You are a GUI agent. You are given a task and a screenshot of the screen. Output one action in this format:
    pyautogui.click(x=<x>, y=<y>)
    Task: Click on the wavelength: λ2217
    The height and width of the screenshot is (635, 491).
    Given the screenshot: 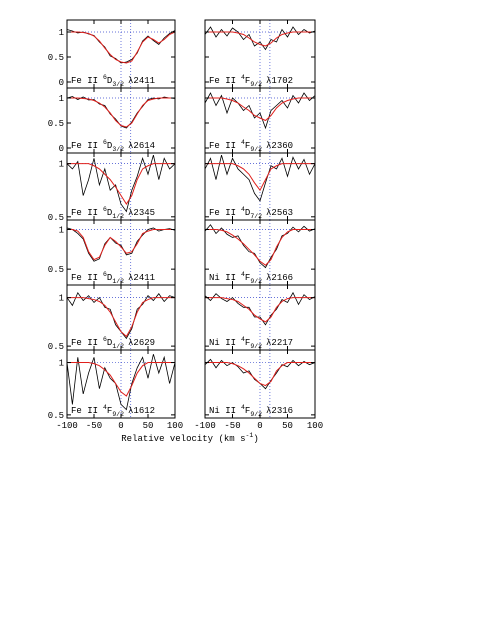 What is the action you would take?
    pyautogui.click(x=279, y=343)
    